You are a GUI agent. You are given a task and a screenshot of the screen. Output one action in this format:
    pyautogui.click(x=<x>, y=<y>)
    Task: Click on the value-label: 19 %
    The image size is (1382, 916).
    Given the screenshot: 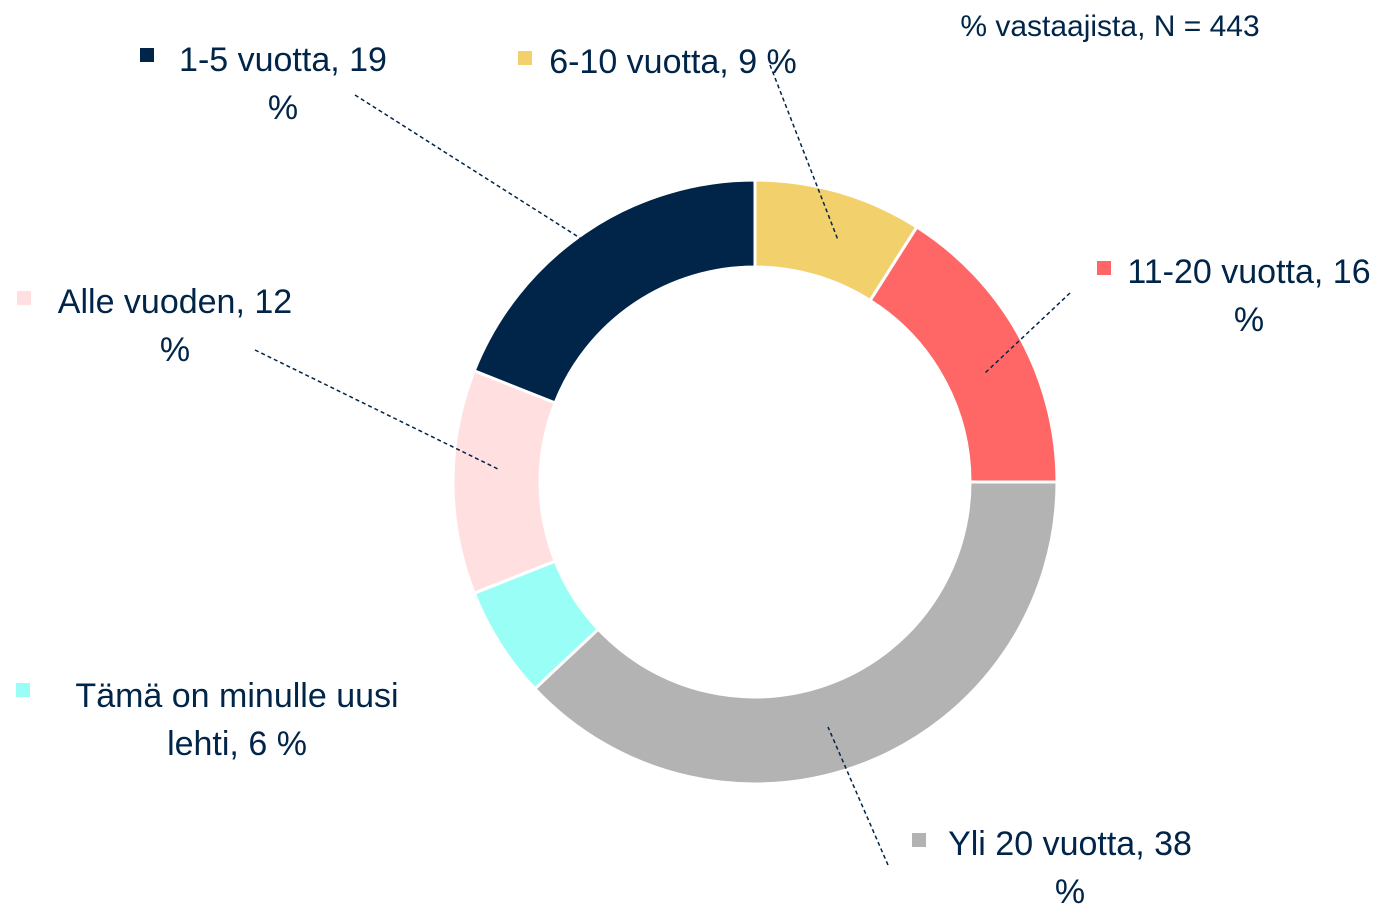 What is the action you would take?
    pyautogui.click(x=327, y=84)
    